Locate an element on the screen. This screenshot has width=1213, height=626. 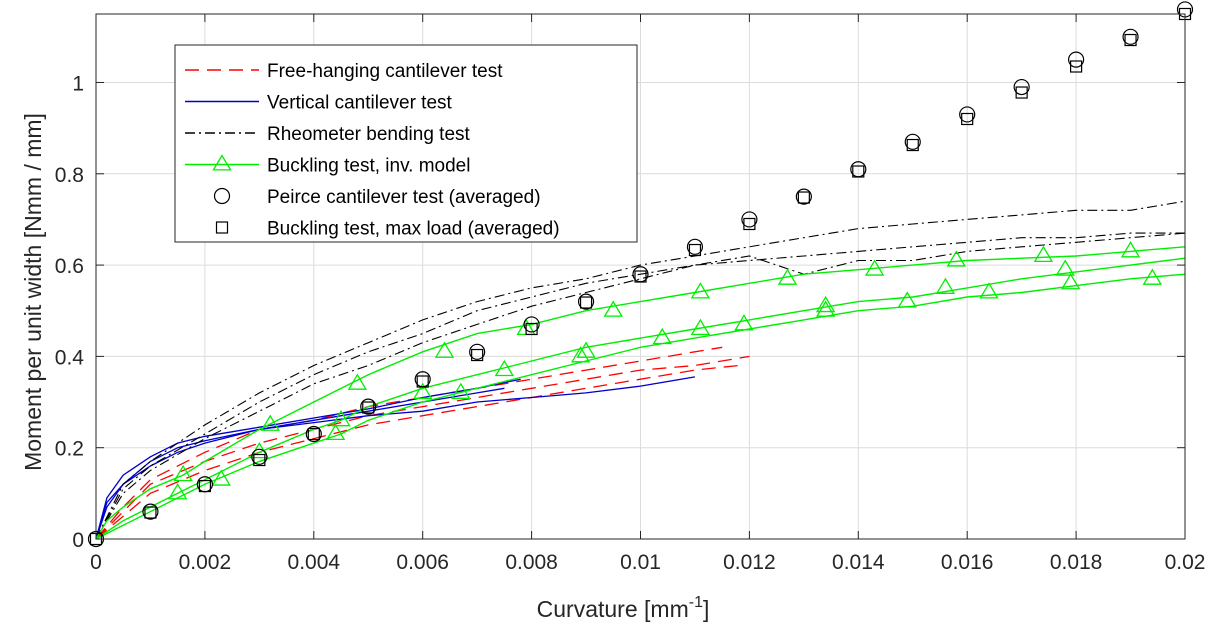
x-tick-label: 0.01 is located at coordinates (640, 562).